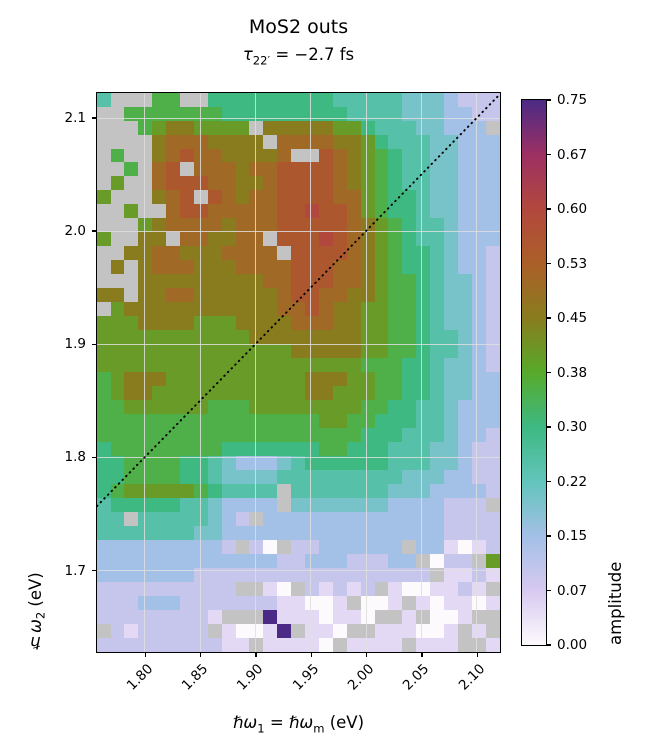 This screenshot has width=650, height=751. Describe the element at coordinates (367, 654) in the screenshot. I see `x-tick` at that location.